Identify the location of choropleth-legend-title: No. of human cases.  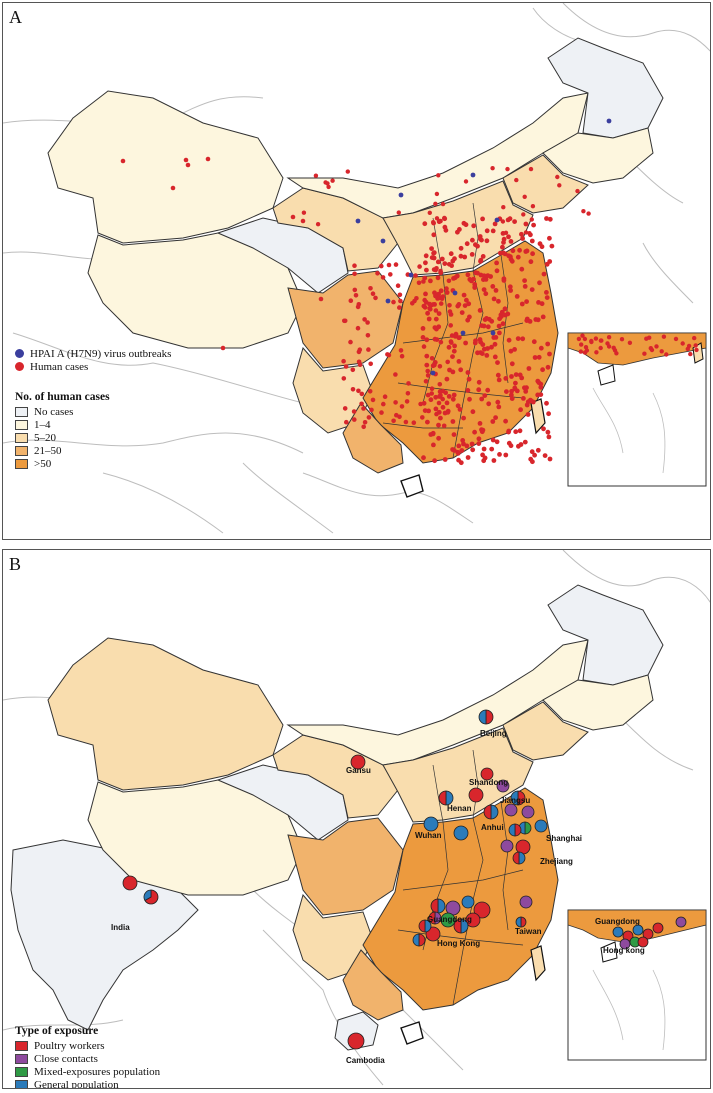
(62, 397).